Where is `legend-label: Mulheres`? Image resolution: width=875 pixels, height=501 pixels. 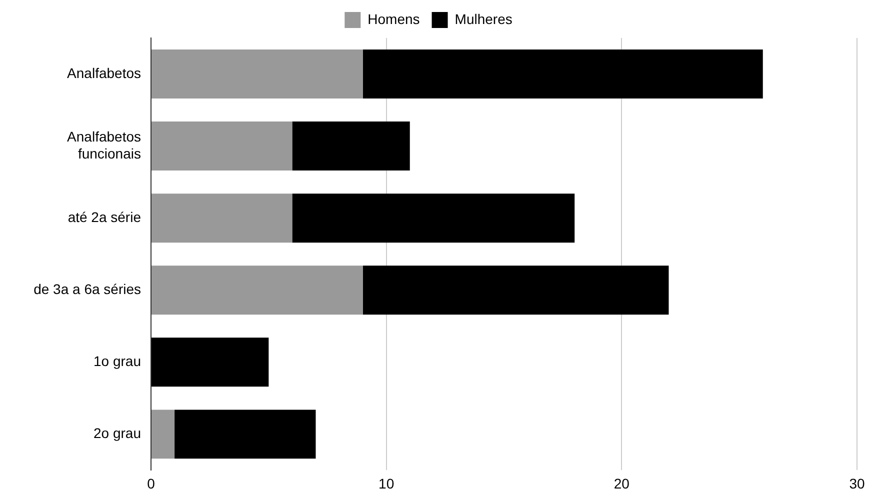 legend-label: Mulheres is located at coordinates (483, 18).